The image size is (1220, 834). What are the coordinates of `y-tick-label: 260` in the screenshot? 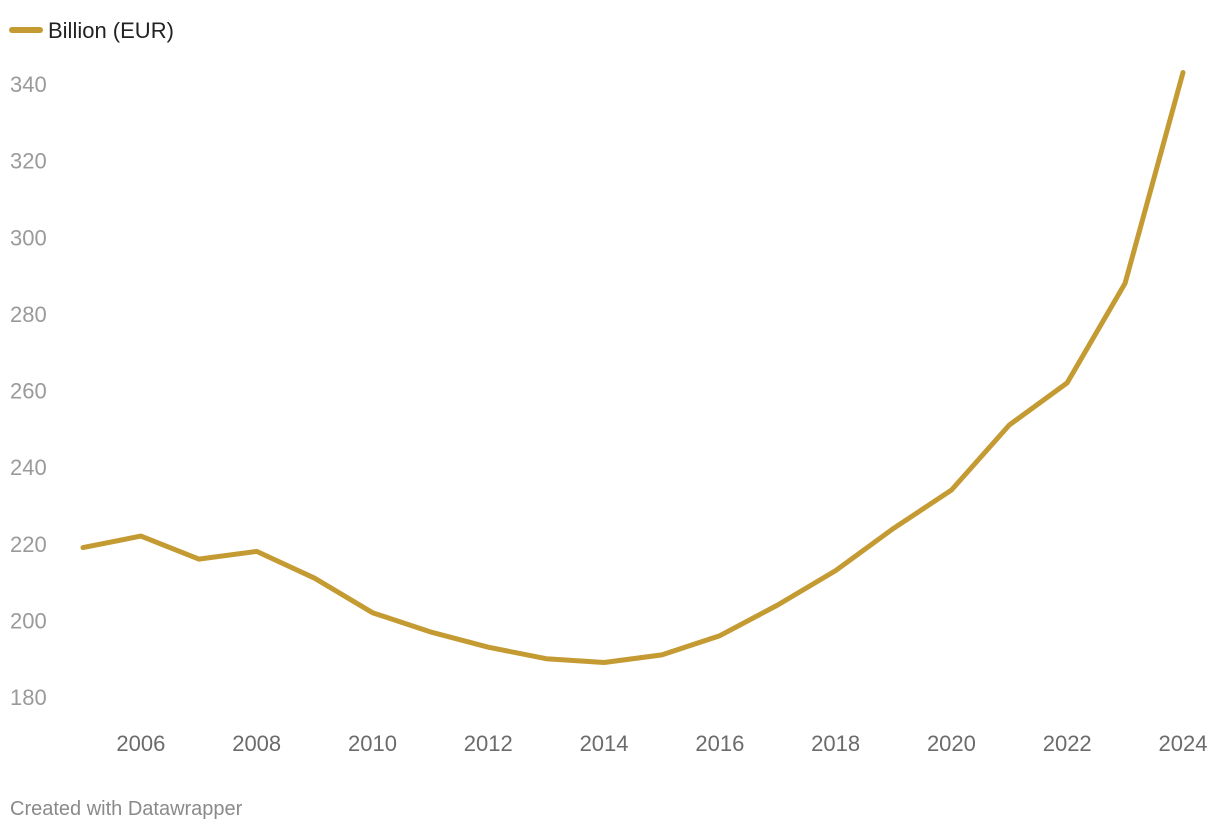 It's located at (28, 391).